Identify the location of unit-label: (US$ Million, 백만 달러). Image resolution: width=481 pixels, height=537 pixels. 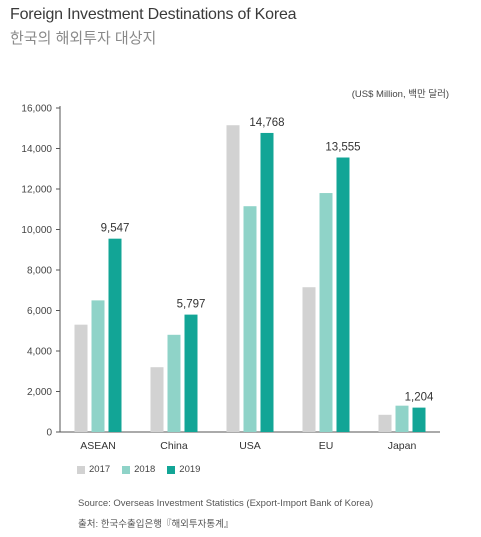
(400, 94).